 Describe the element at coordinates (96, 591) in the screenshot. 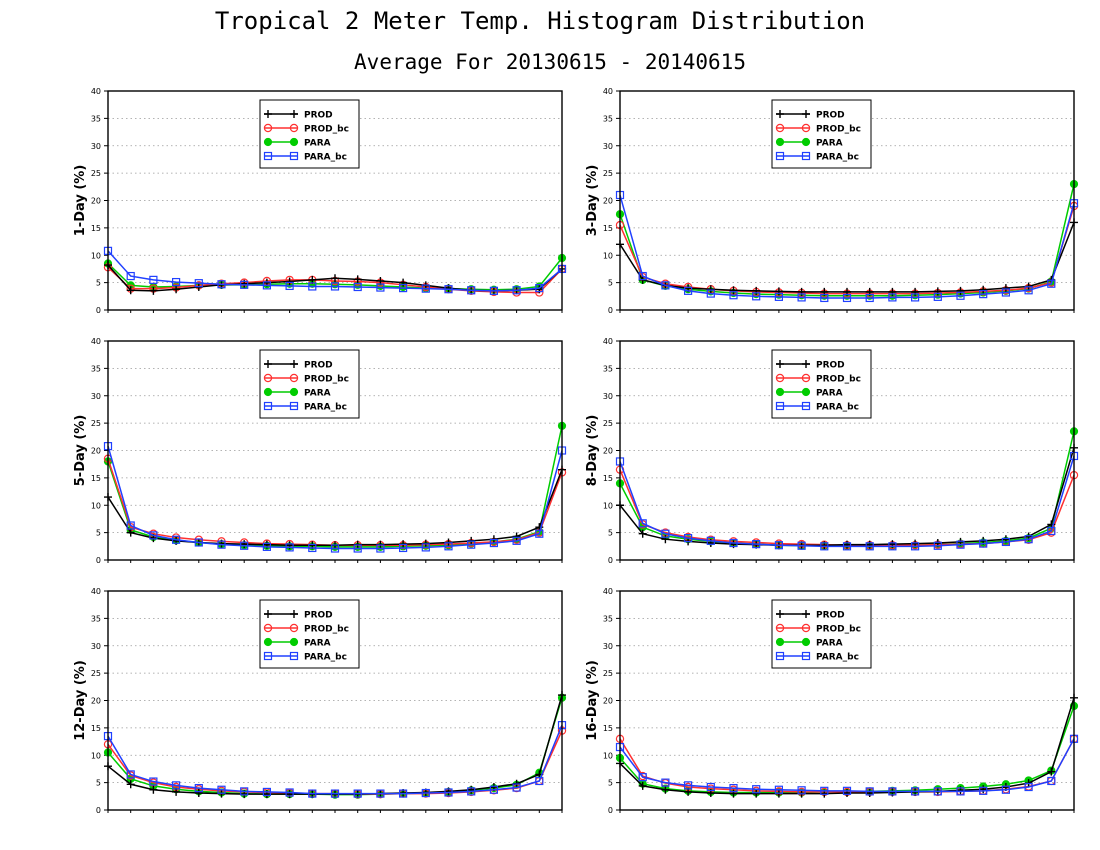

I see `y-tick-label: 40` at that location.